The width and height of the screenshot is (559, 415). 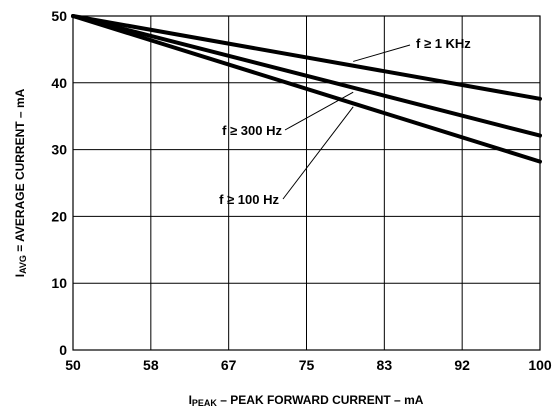 What do you see at coordinates (229, 365) in the screenshot?
I see `x-tick-label: 67` at bounding box center [229, 365].